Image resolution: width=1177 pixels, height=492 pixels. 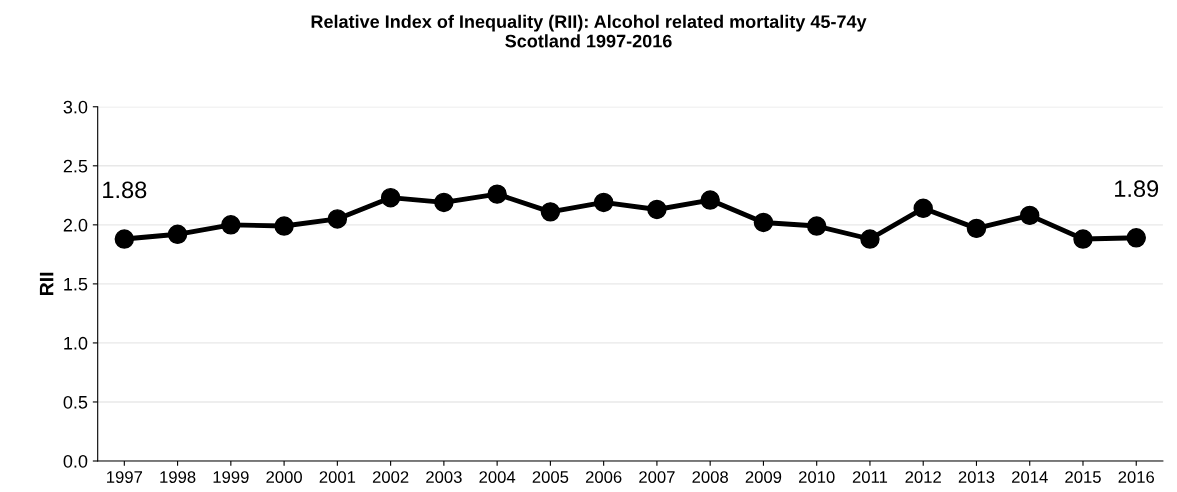 I want to click on x-tick-label: 2016, so click(x=1136, y=477).